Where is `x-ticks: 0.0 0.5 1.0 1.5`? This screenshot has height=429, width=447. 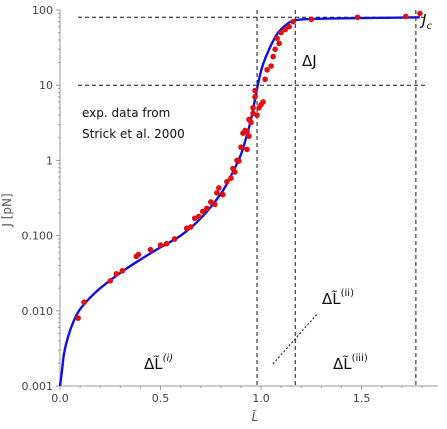 x-ticks: 0.0 0.5 1.0 1.5 is located at coordinates (237, 395).